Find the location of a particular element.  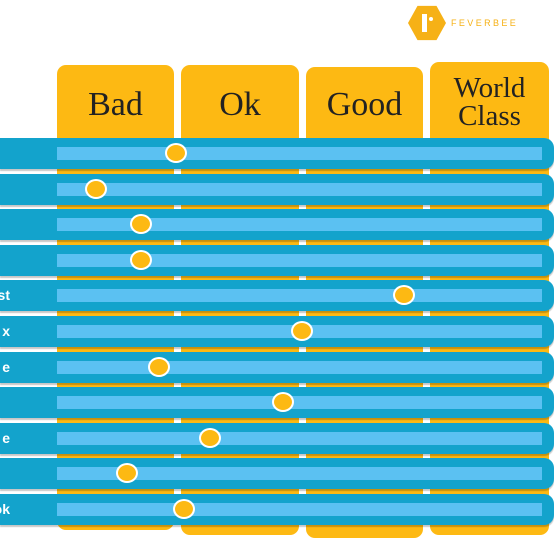

feverbee-logo: FEVERBEE is located at coordinates (463, 23).